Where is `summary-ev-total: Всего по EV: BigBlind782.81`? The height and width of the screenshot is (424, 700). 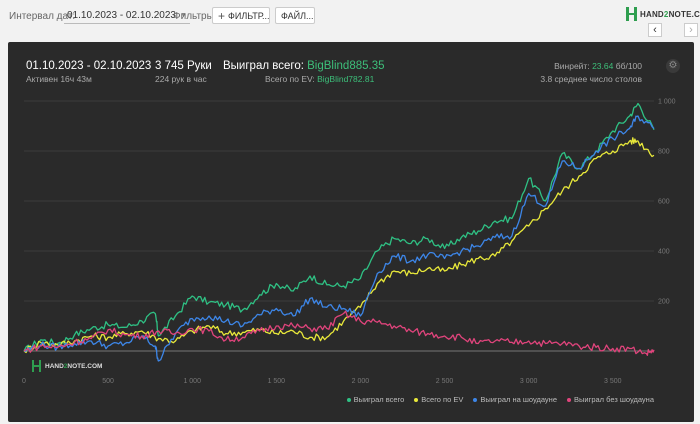 summary-ev-total: Всего по EV: BigBlind782.81 is located at coordinates (319, 79).